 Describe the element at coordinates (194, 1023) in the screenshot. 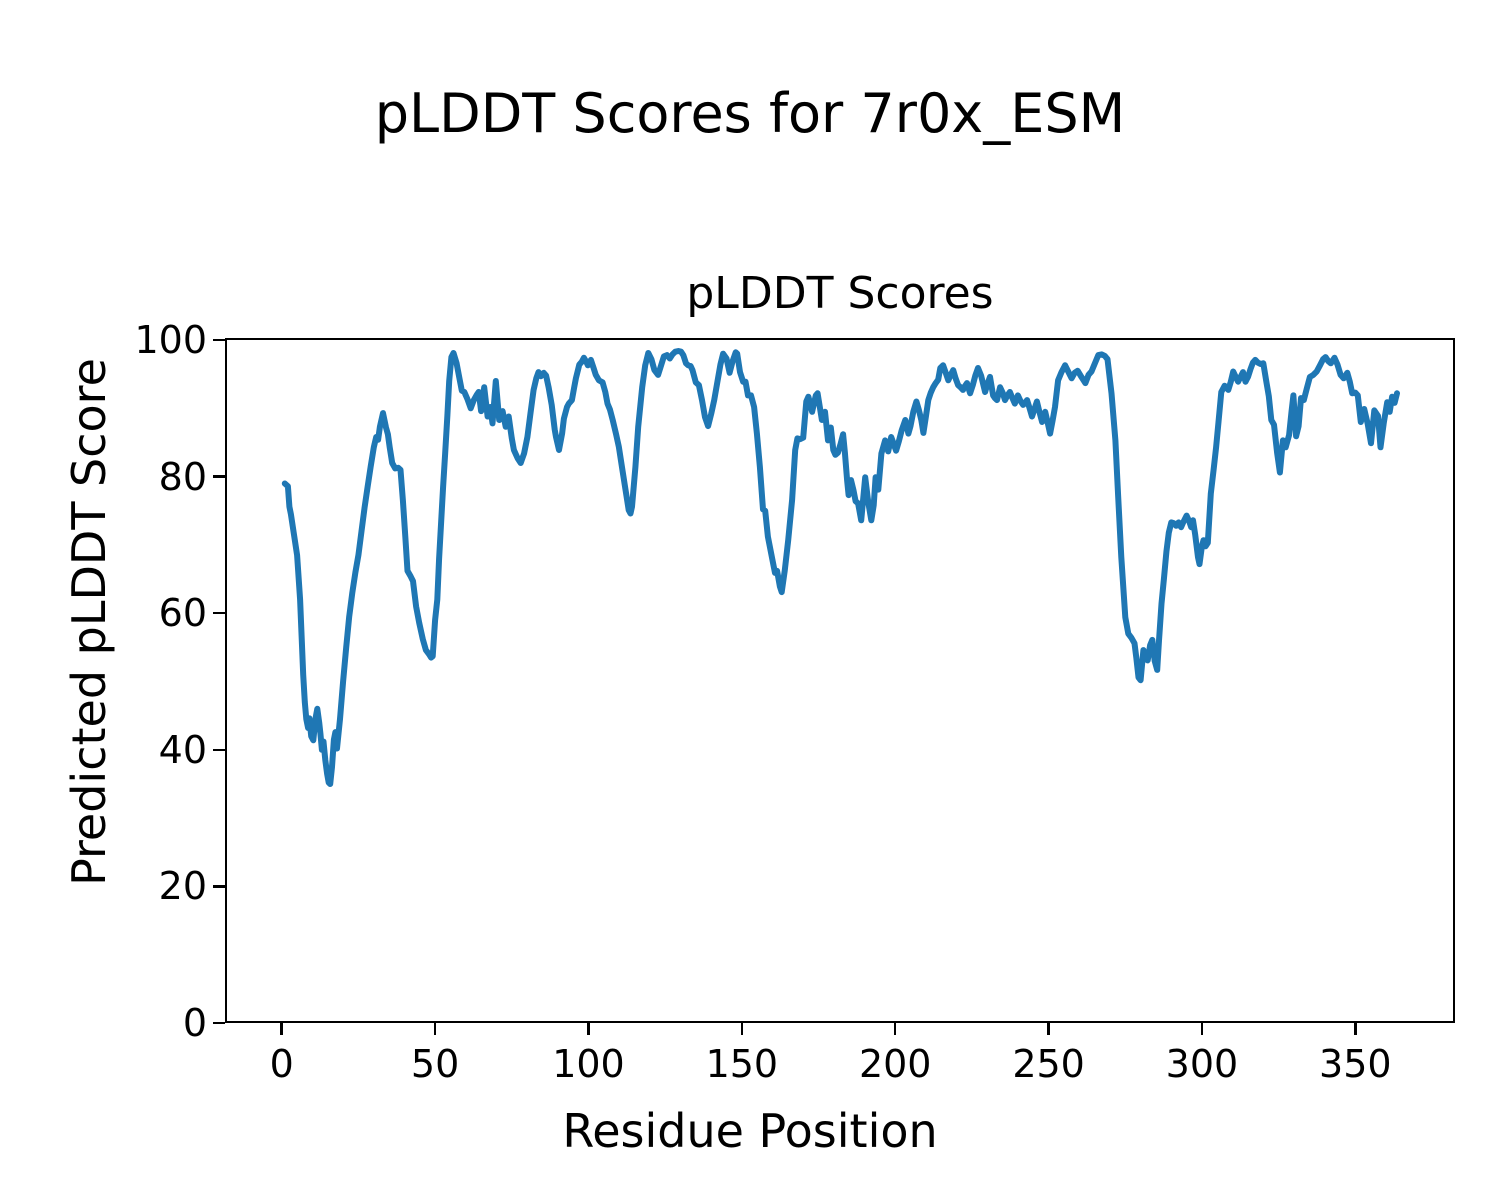

I see `y-tick-label-0: 0` at that location.